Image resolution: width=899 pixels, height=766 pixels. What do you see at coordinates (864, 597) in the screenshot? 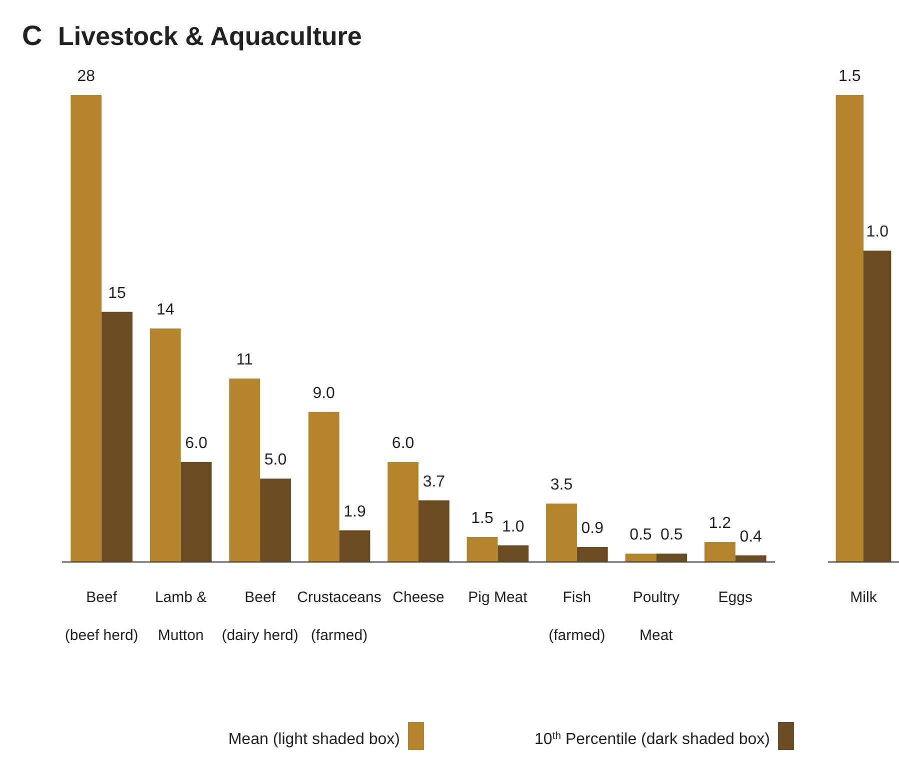
I see `x-tick-label: Milk` at bounding box center [864, 597].